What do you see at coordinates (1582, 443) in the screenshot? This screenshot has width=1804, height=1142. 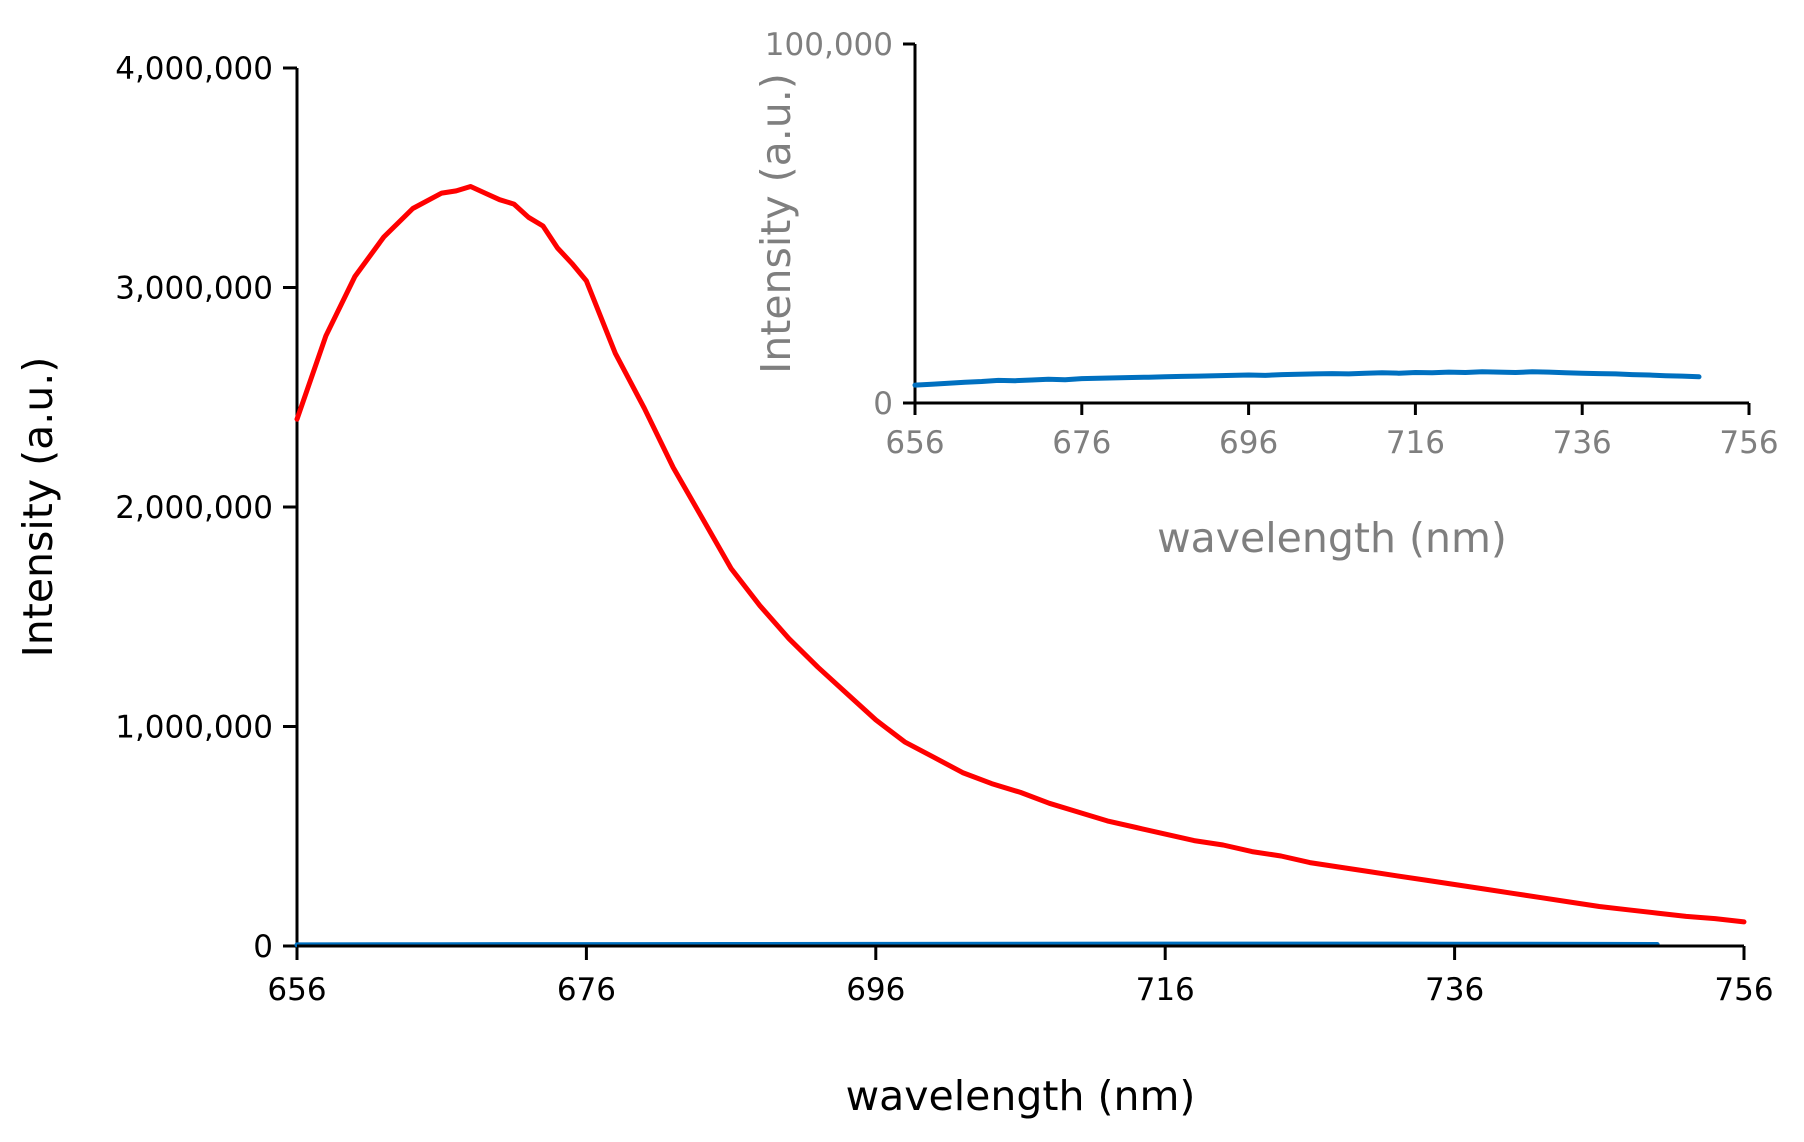 I see `inset-x-tick-label: 736` at bounding box center [1582, 443].